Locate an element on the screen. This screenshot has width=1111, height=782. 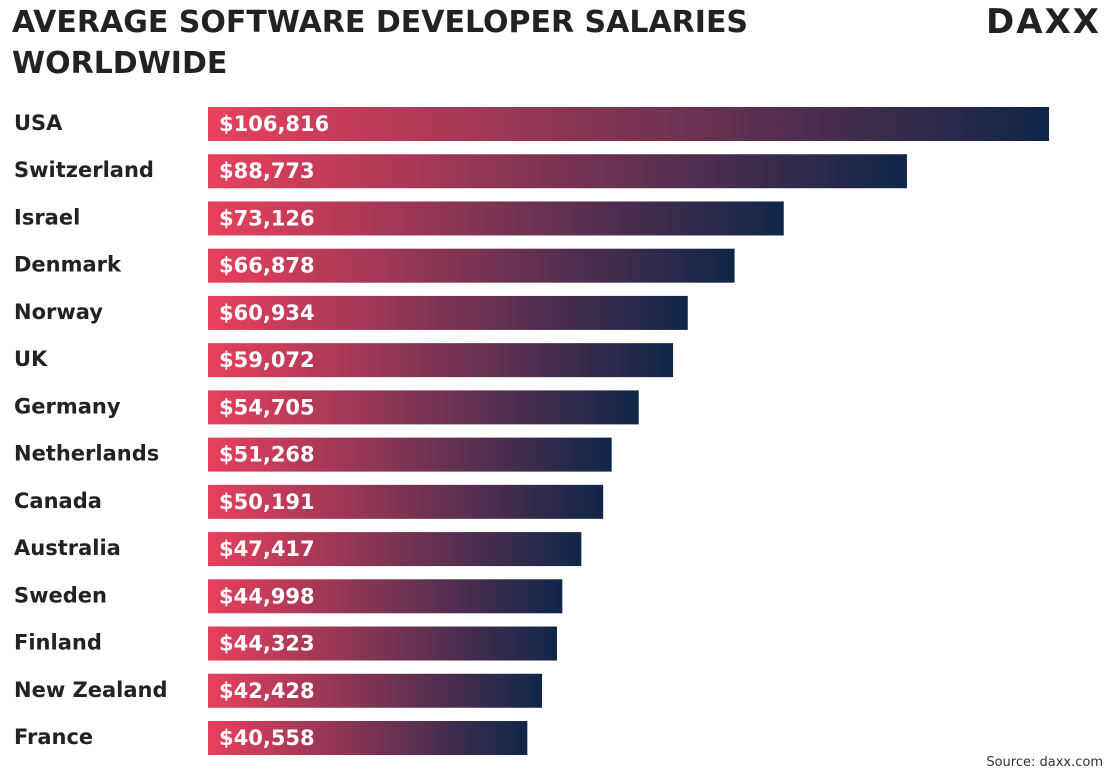
value-label: $88,773 is located at coordinates (267, 171).